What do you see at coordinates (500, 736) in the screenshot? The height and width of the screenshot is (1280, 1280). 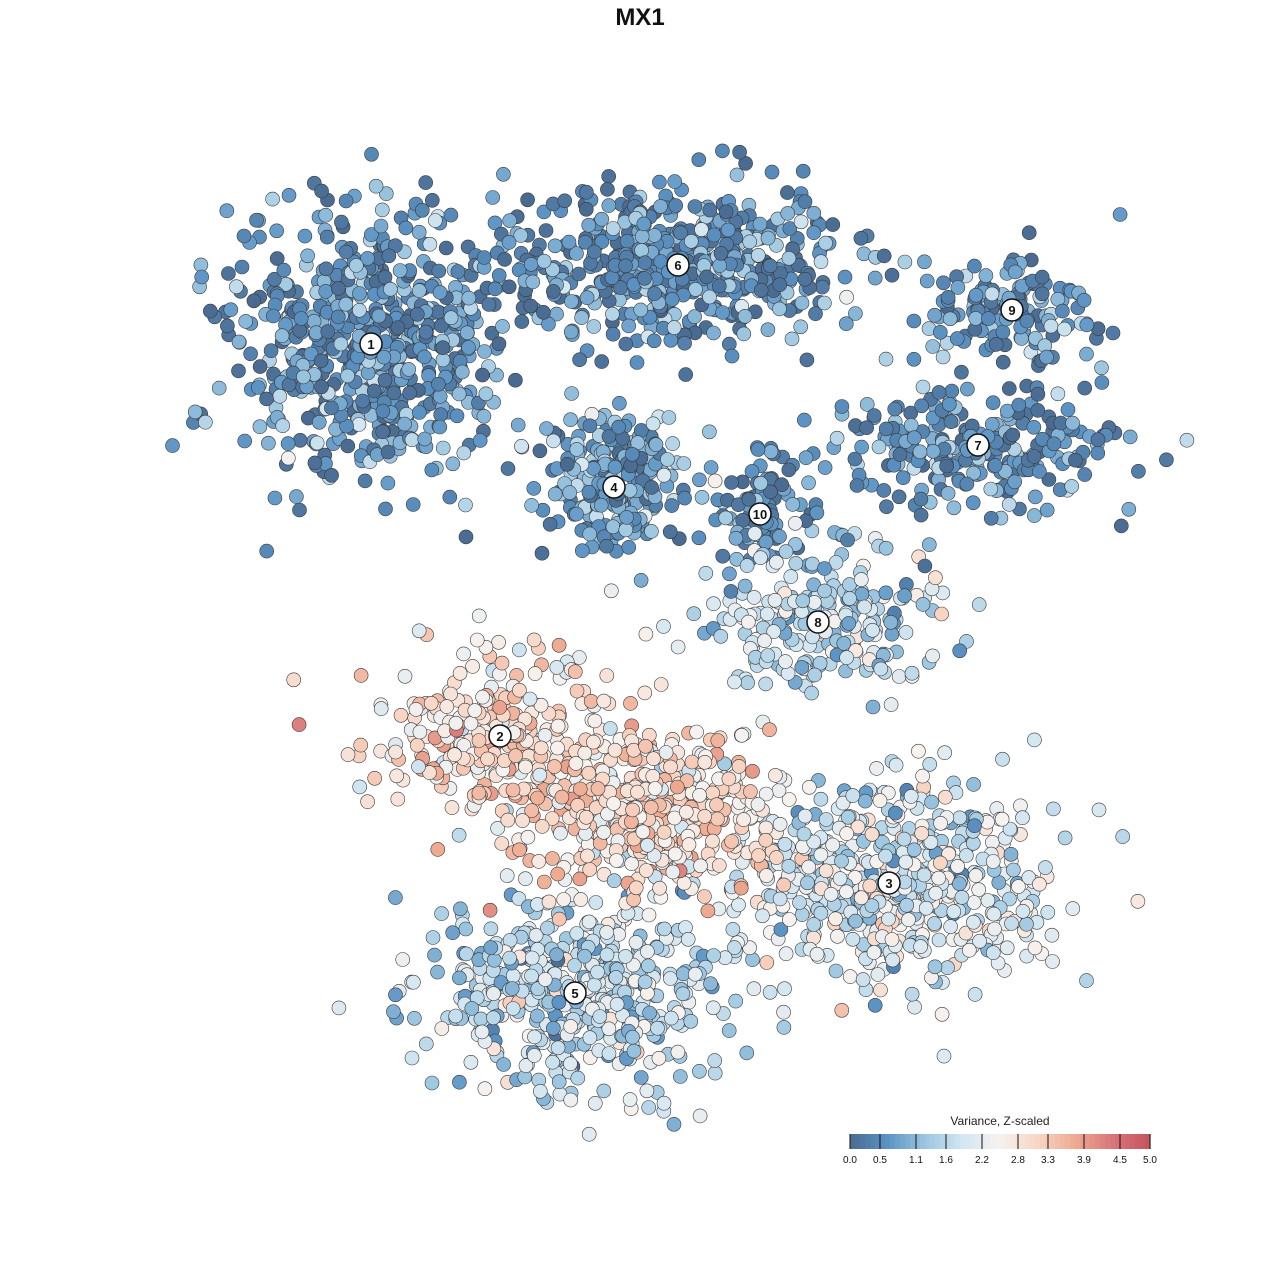 I see `cluster-label-badge` at bounding box center [500, 736].